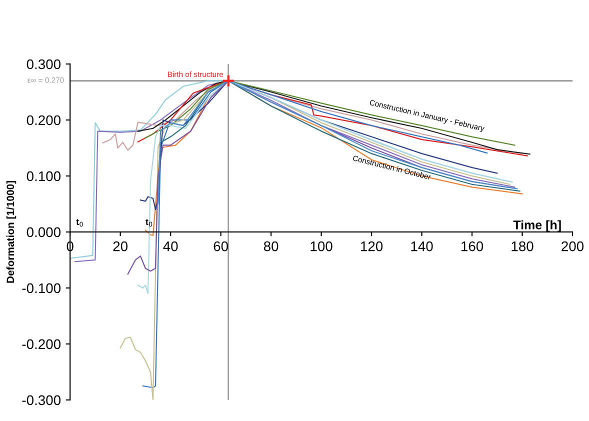 This screenshot has height=421, width=589. I want to click on y-tick-label: -0.200, so click(41, 344).